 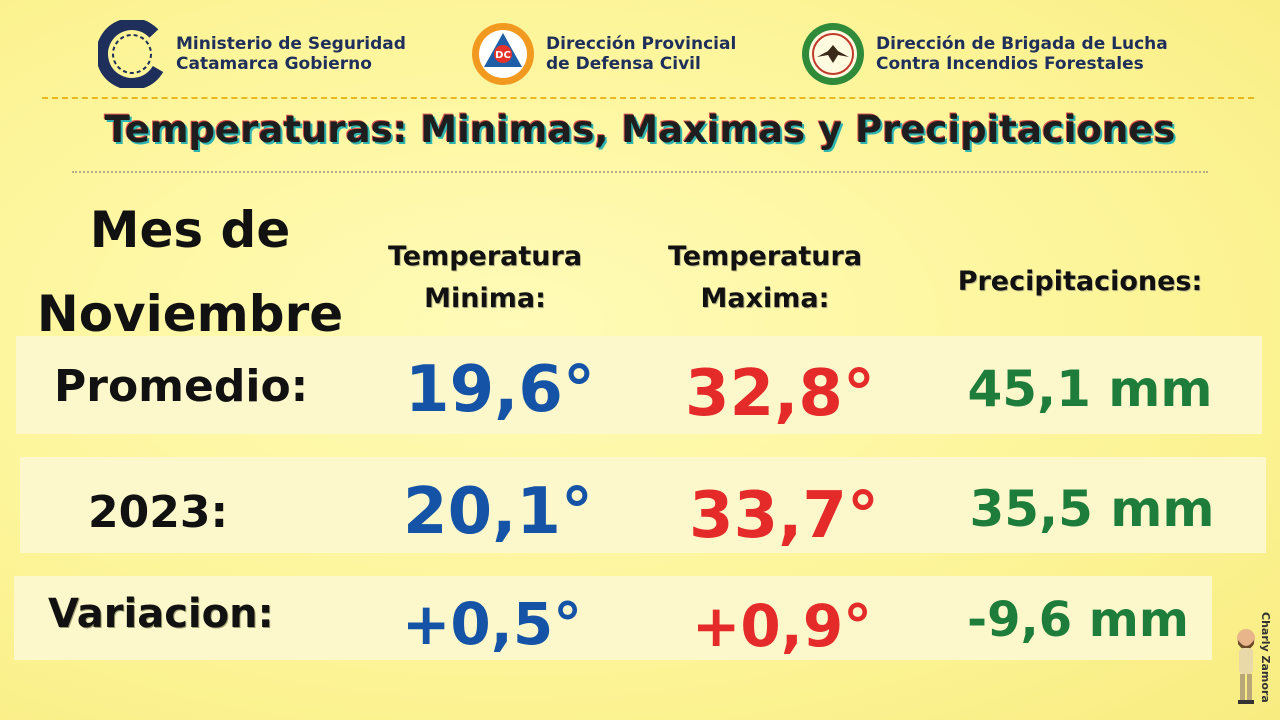 What do you see at coordinates (782, 626) in the screenshot?
I see `value-max-variacion: +0,9°` at bounding box center [782, 626].